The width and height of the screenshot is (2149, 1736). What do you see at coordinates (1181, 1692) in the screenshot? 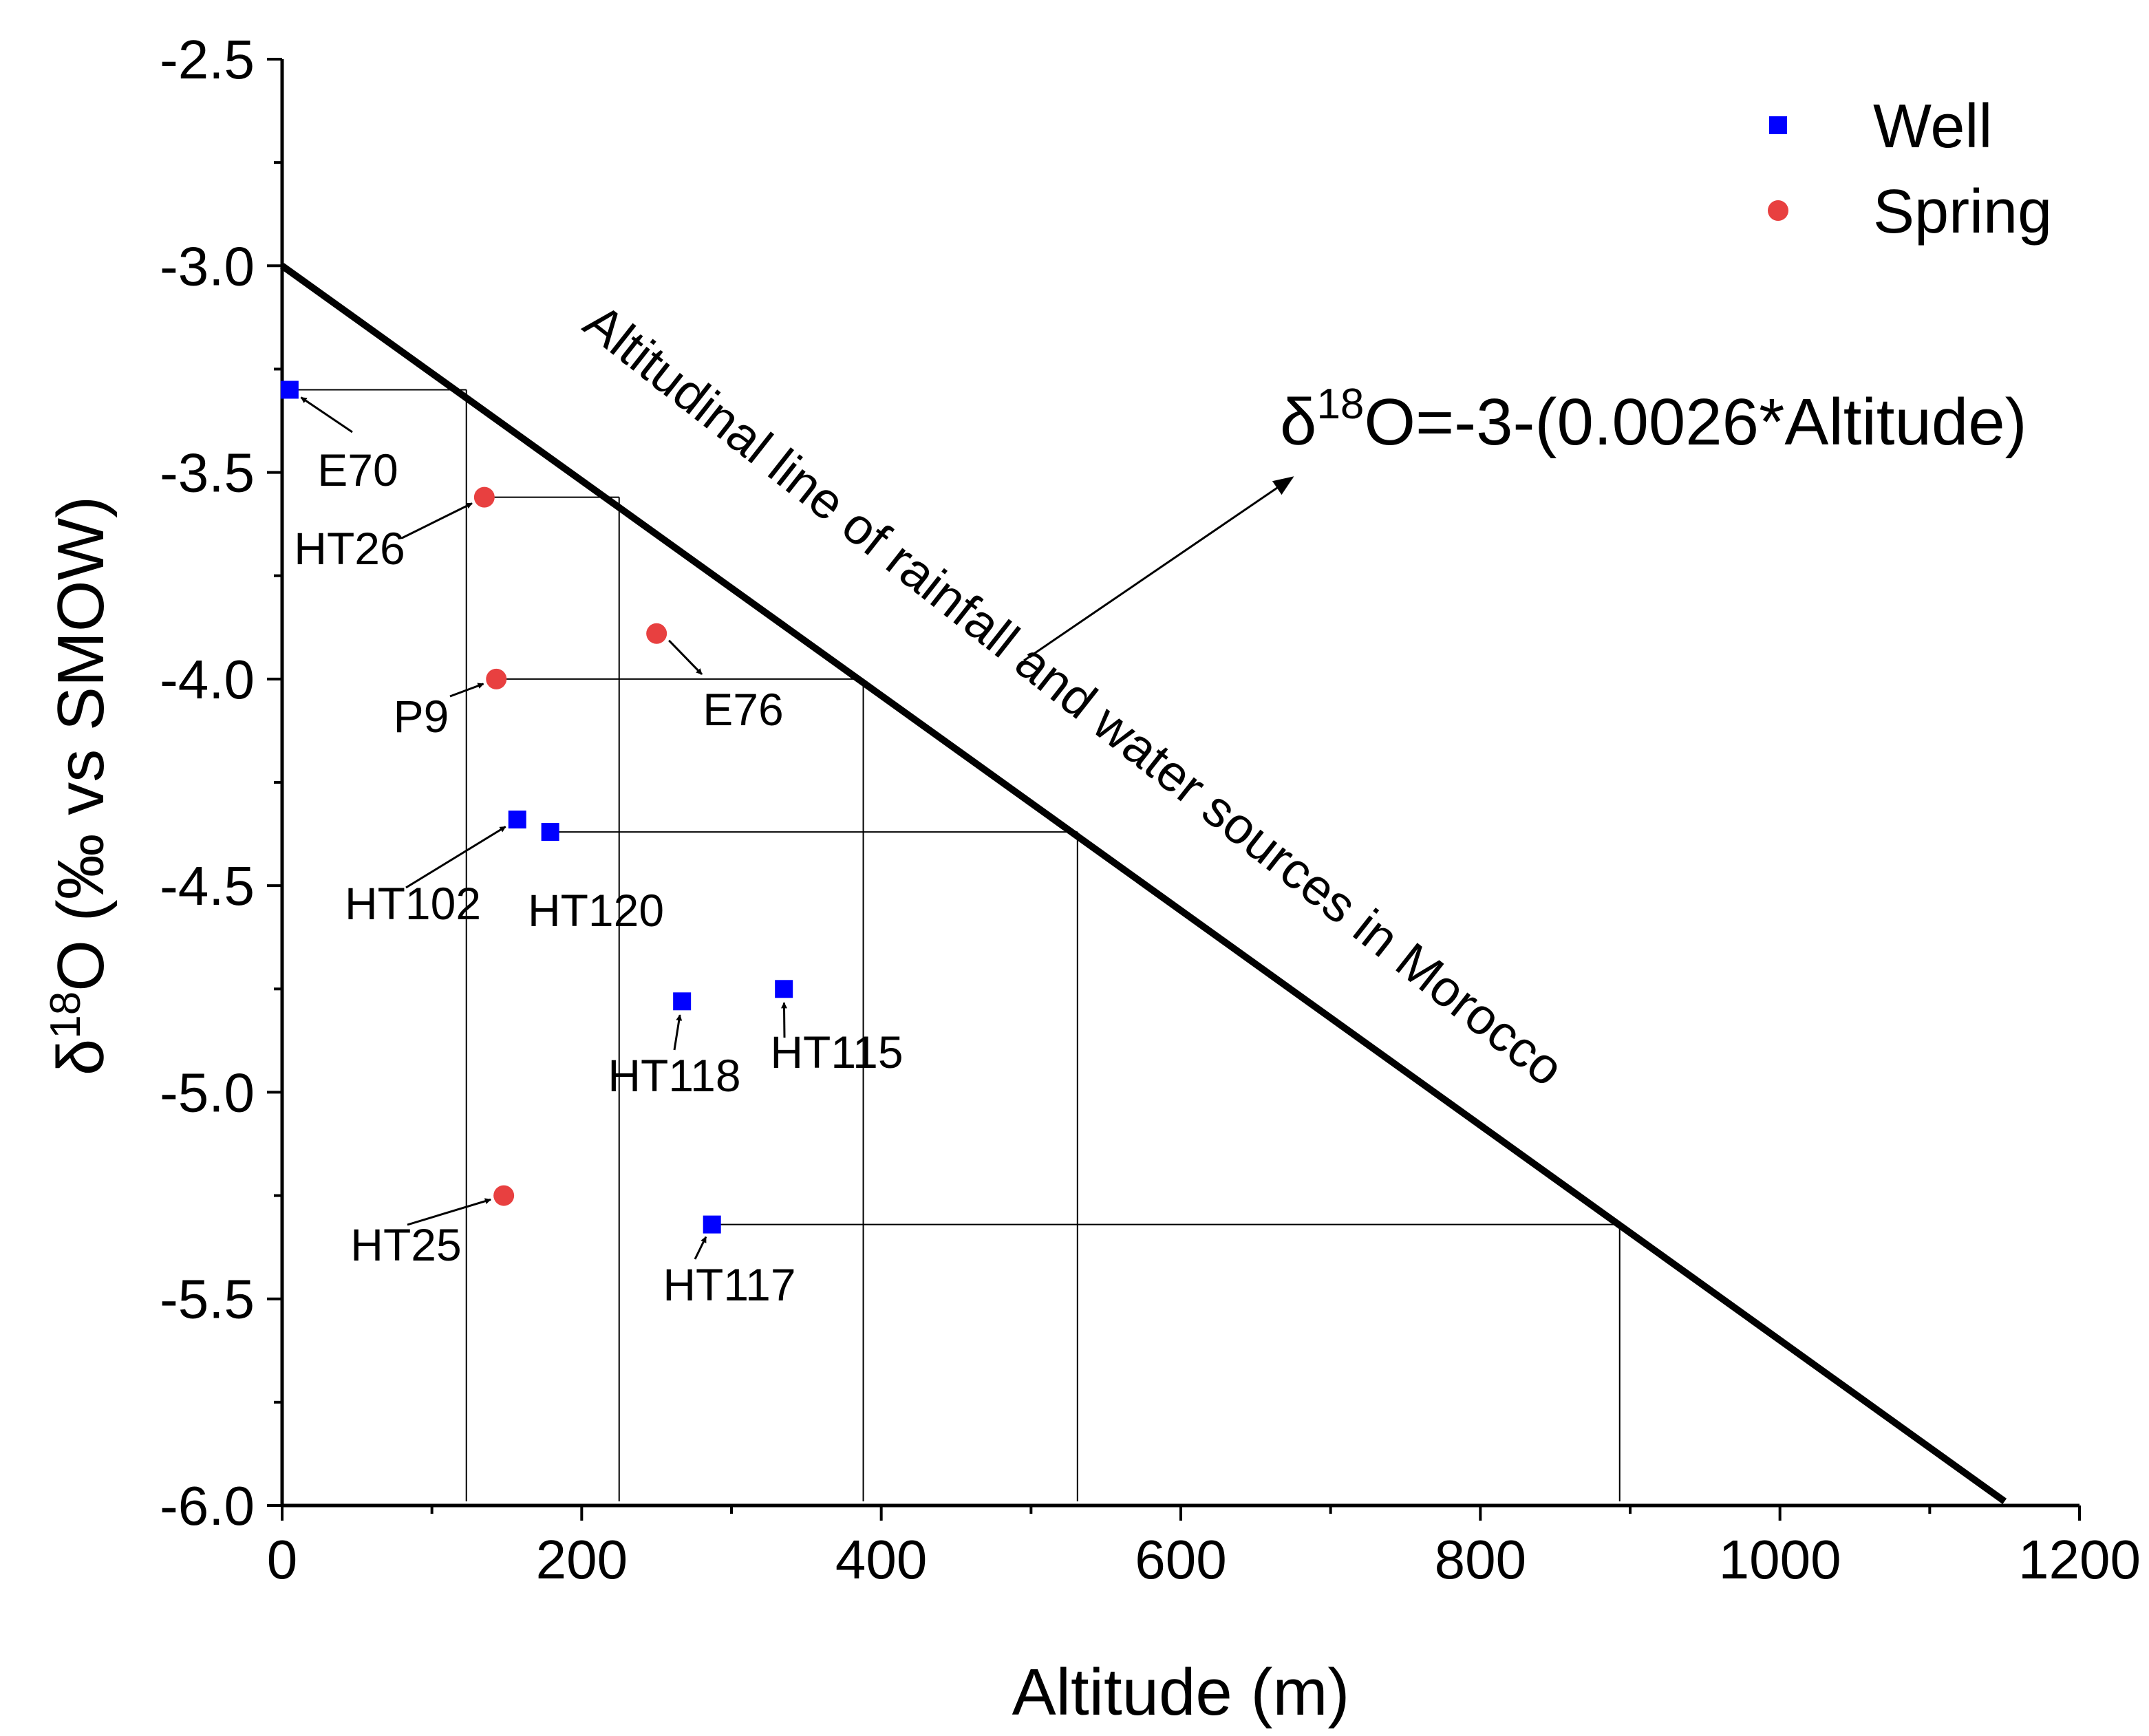
I see `x-axis-label: Altitude (m)` at bounding box center [1181, 1692].